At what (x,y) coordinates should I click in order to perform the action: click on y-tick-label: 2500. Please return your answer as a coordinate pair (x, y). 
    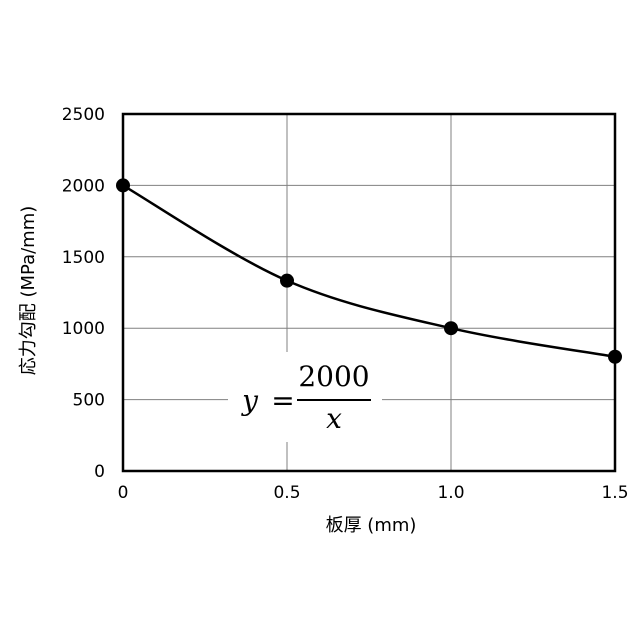
    Looking at the image, I should click on (83, 115).